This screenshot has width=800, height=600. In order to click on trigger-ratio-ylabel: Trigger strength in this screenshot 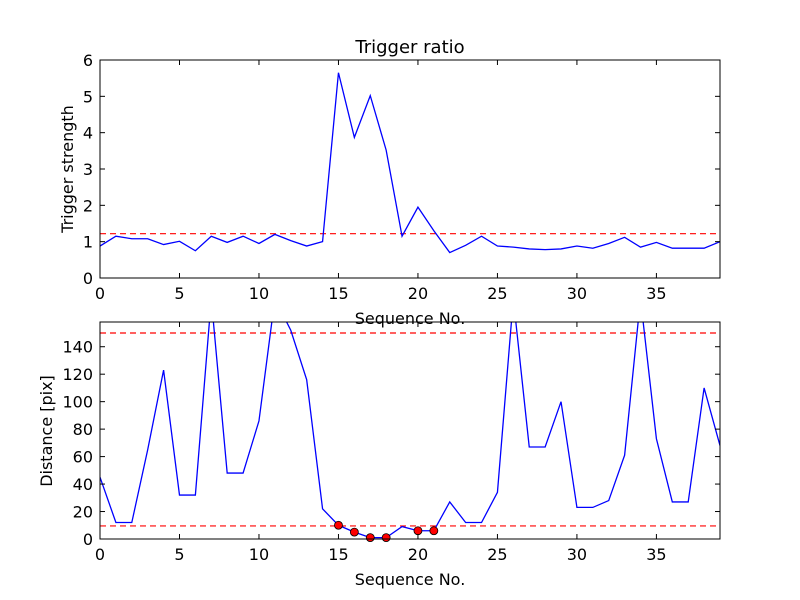, I will do `click(67, 169)`.